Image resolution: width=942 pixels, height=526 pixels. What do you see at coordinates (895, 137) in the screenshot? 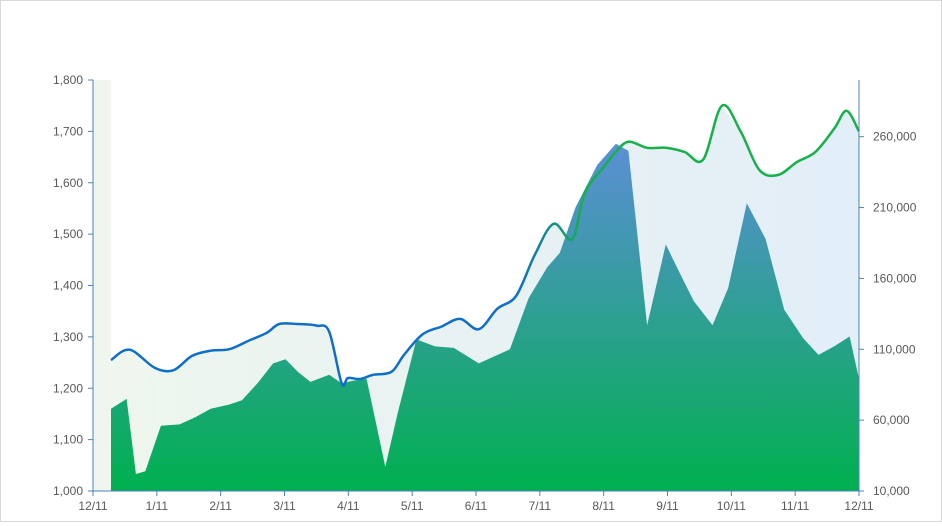
I see `y2-tick-label: 260,000` at bounding box center [895, 137].